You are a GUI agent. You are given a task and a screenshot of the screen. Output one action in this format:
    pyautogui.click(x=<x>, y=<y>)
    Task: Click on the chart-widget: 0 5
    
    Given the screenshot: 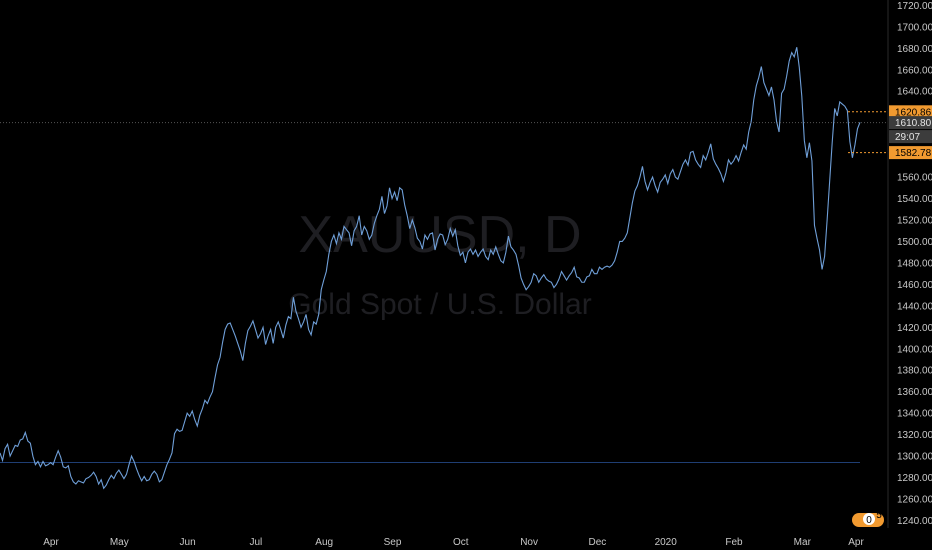 What is the action you would take?
    pyautogui.click(x=868, y=518)
    